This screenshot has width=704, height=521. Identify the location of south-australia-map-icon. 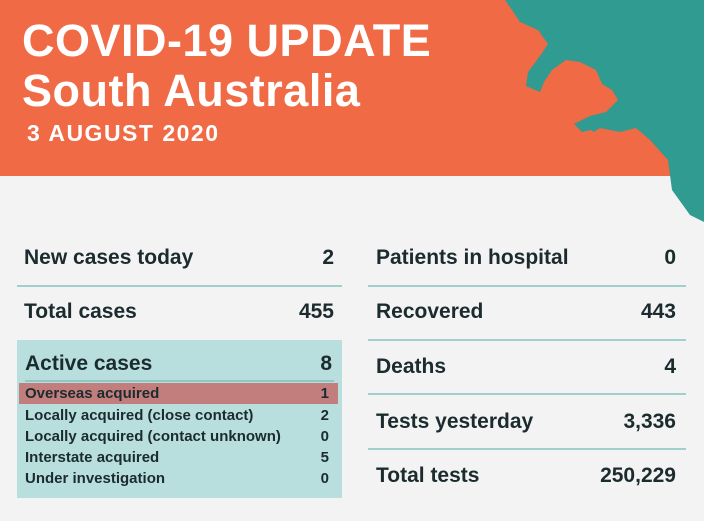
(604, 111).